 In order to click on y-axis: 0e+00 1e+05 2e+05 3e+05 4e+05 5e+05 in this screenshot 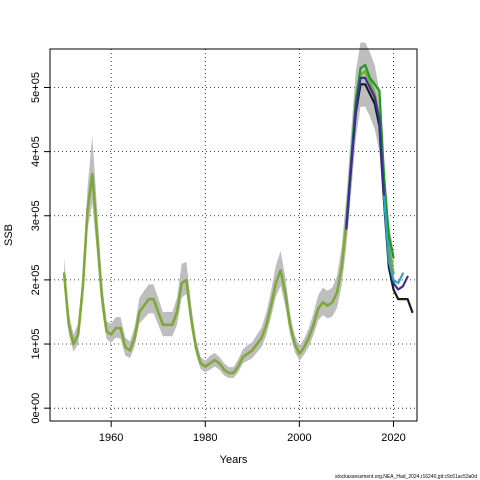, I will do `click(40, 248)`.